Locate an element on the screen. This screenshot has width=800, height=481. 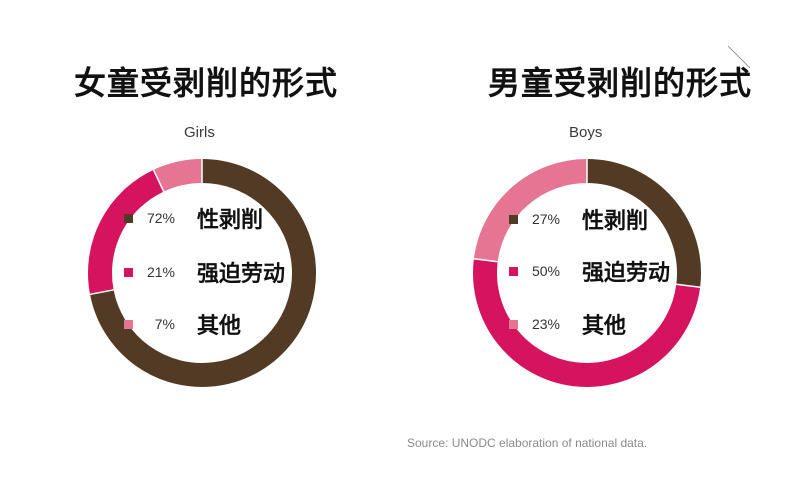
legend-value: 23% is located at coordinates (545, 324).